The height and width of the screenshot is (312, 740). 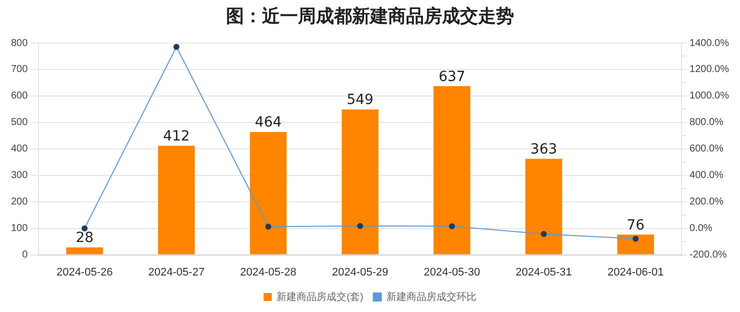 What do you see at coordinates (19, 202) in the screenshot?
I see `y-tick-label: 200` at bounding box center [19, 202].